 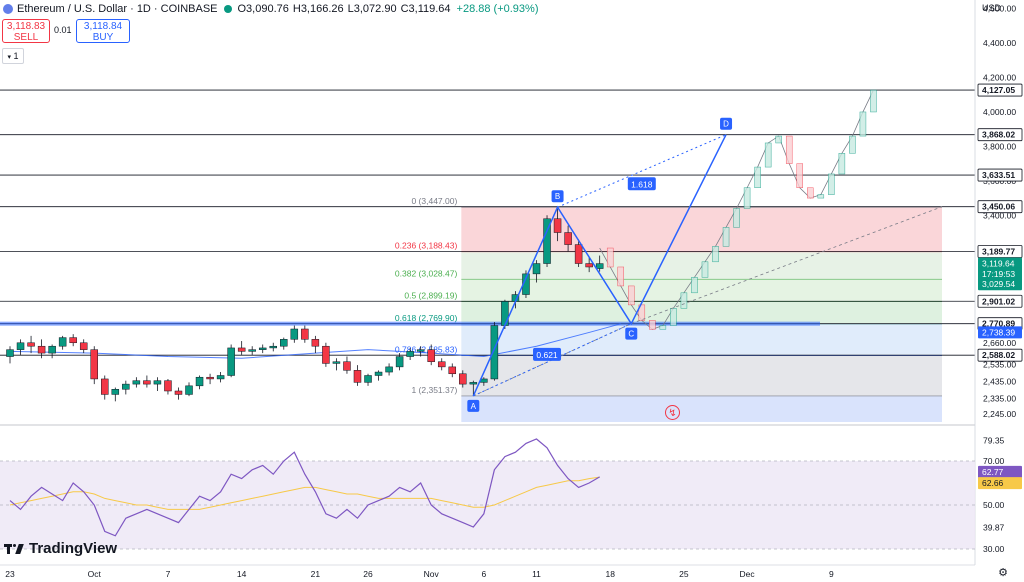 I want to click on price-badge-label: 3,633.51, so click(x=998, y=175).